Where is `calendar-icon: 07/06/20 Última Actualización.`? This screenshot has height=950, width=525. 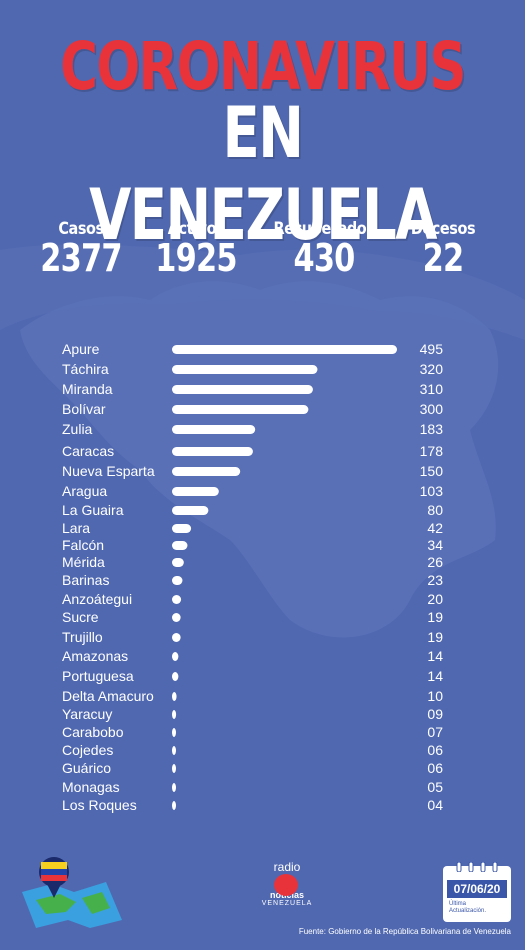 calendar-icon: 07/06/20 Última Actualización. is located at coordinates (477, 892).